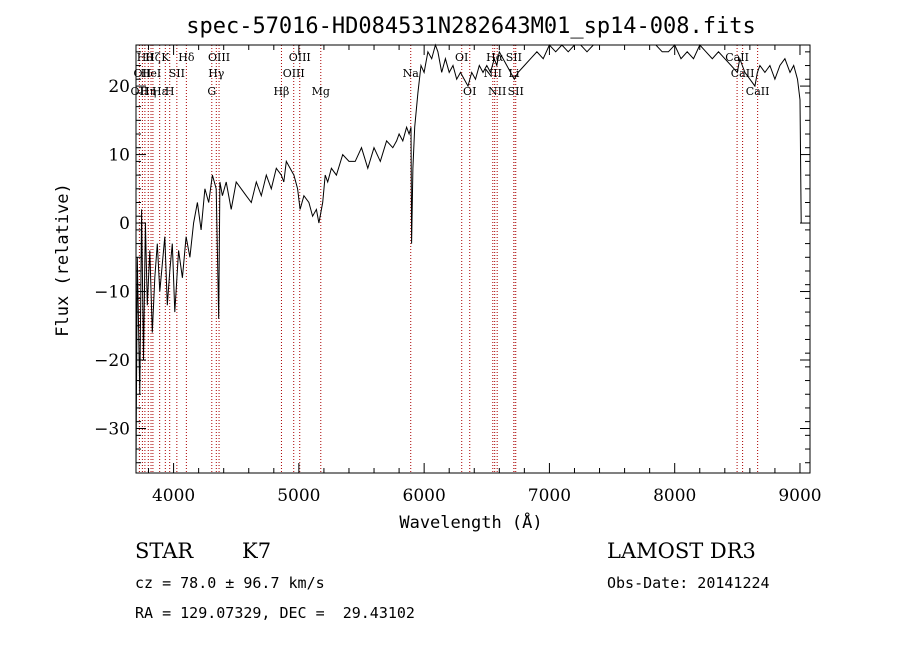  What do you see at coordinates (112, 429) in the screenshot?
I see `y-tick-label: −30` at bounding box center [112, 429].